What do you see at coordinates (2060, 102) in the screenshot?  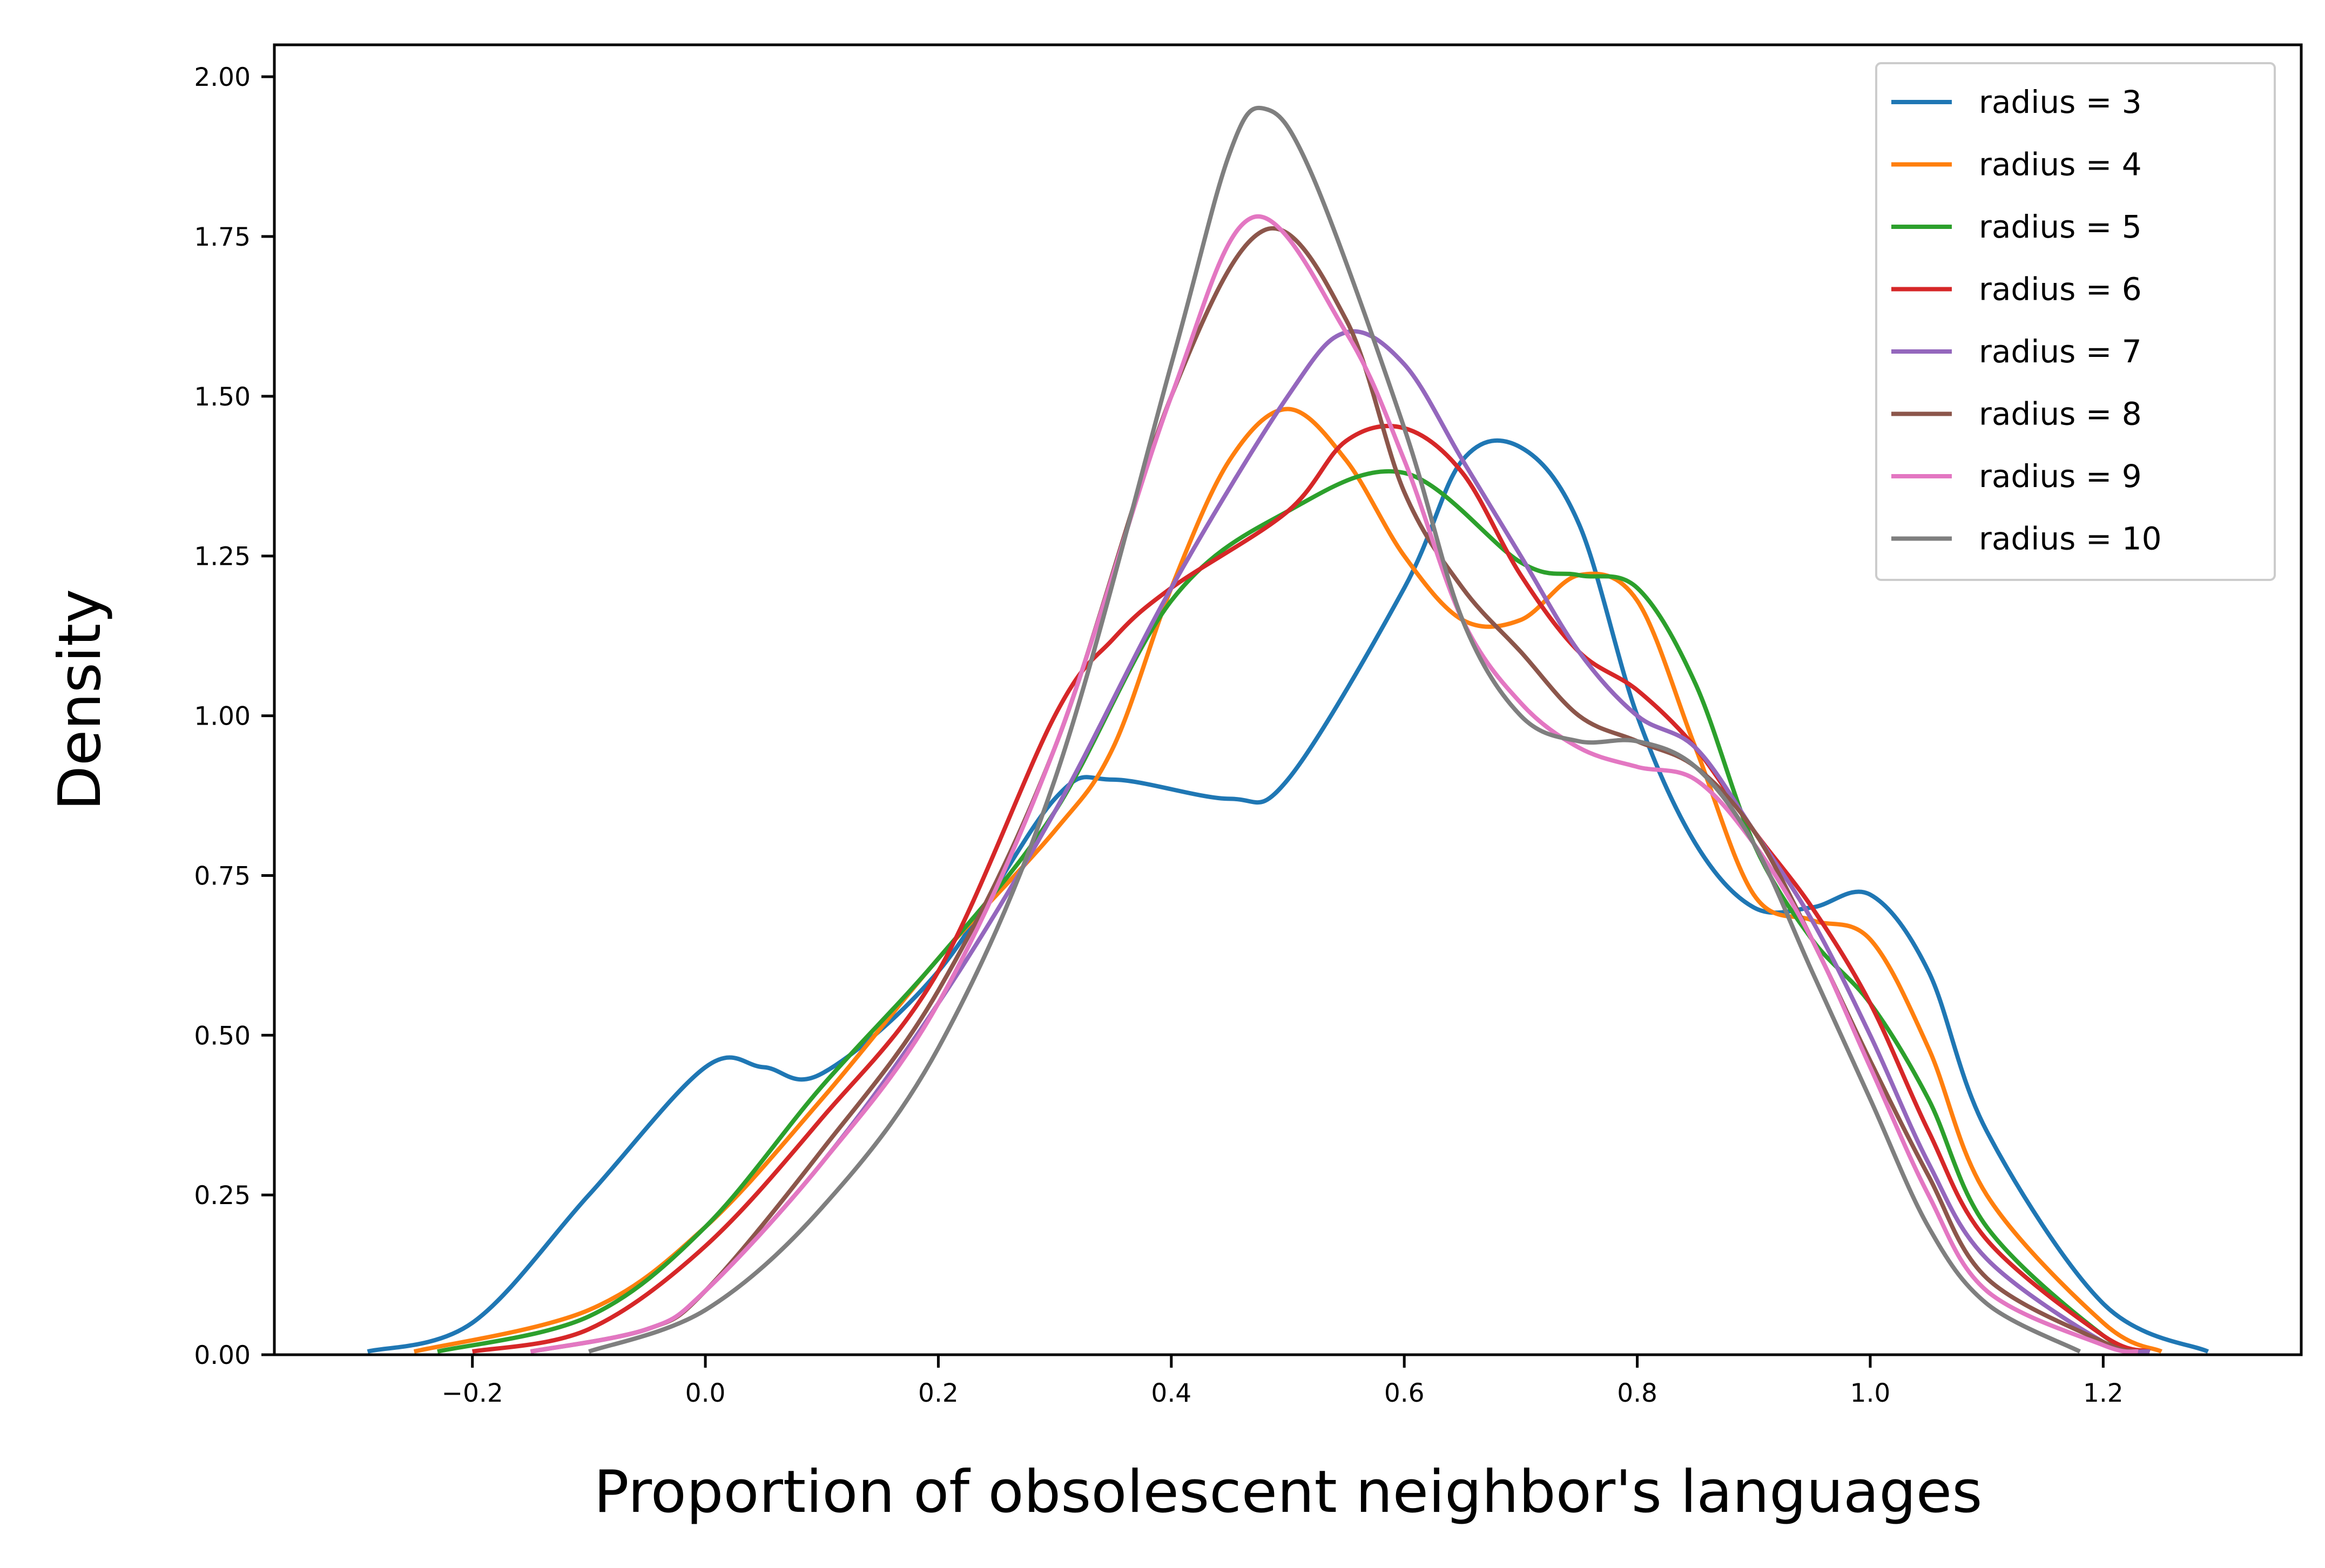 I see `legend-label: radius = 3` at bounding box center [2060, 102].